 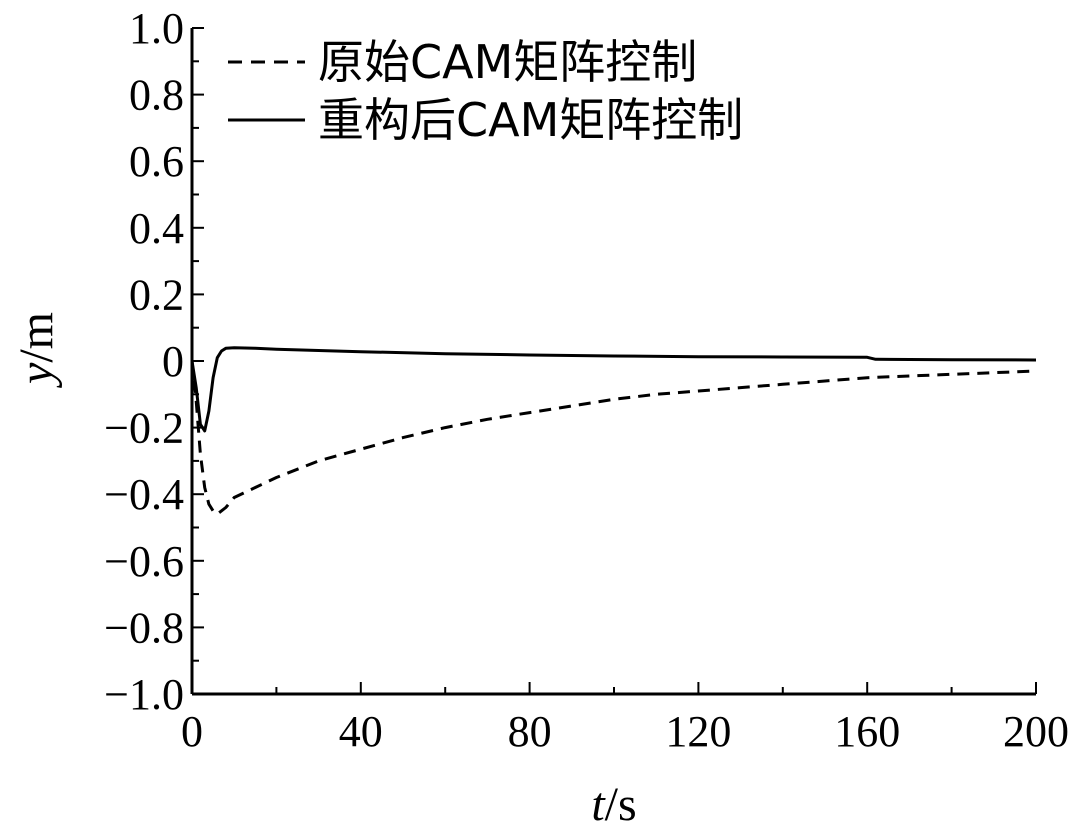 What do you see at coordinates (613, 438) in the screenshot?
I see `series-line-original` at bounding box center [613, 438].